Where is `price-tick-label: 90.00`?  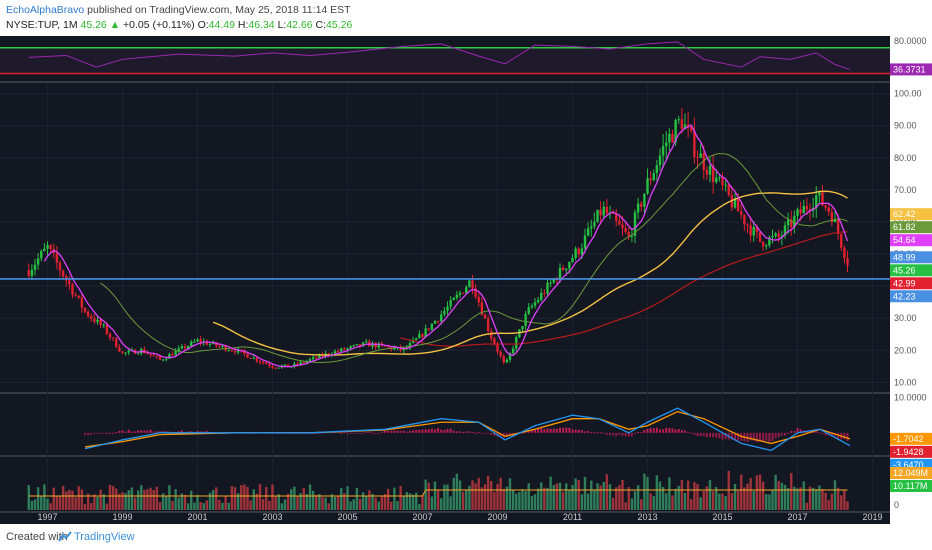
price-tick-label: 90.00 is located at coordinates (905, 126).